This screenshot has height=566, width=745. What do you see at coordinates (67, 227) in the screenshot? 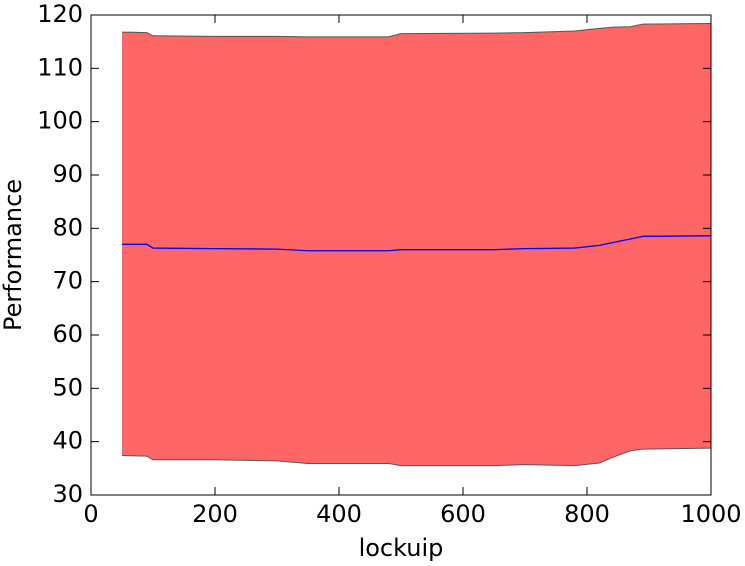
I see `y-tick-label: 80` at bounding box center [67, 227].